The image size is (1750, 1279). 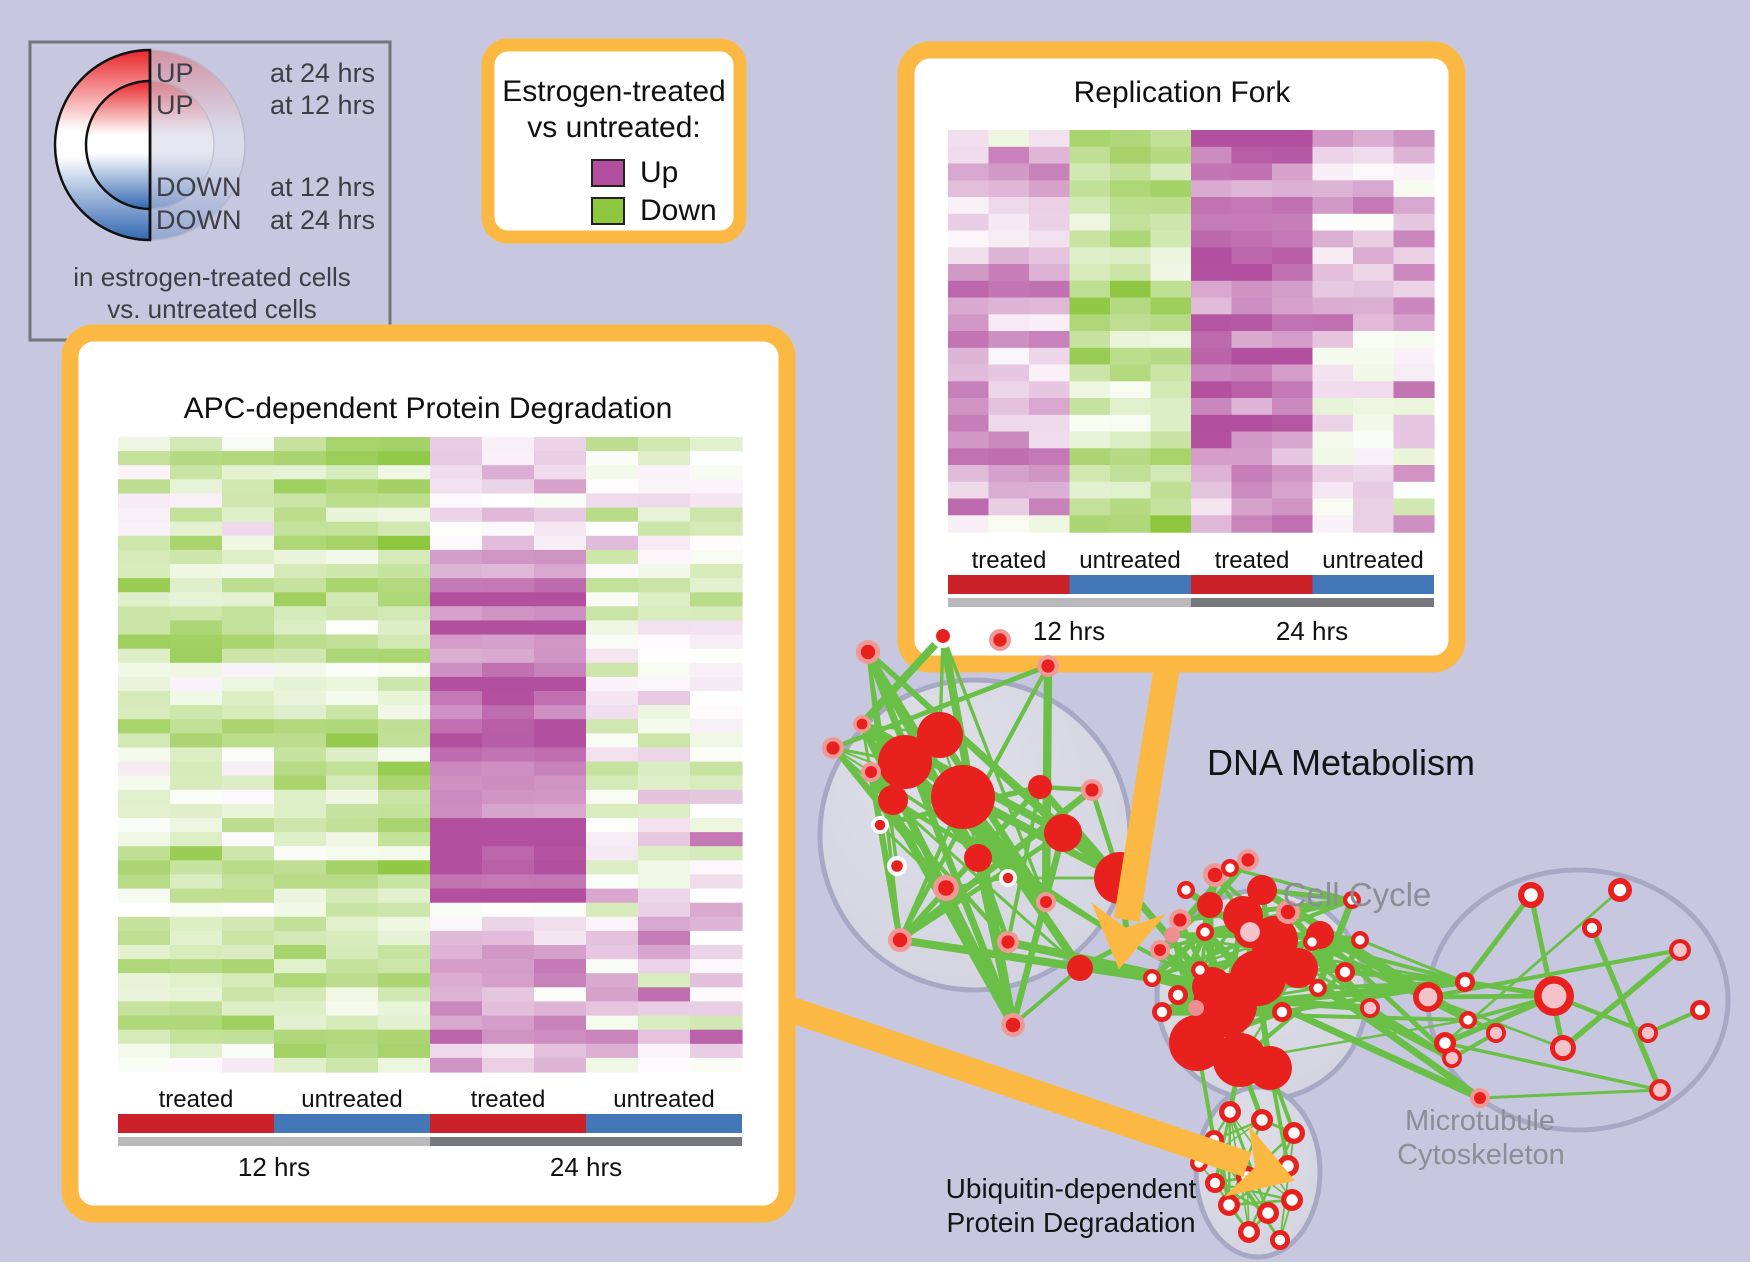 What do you see at coordinates (1070, 1222) in the screenshot?
I see `ubiquitin-label-line2: Protein Degradation` at bounding box center [1070, 1222].